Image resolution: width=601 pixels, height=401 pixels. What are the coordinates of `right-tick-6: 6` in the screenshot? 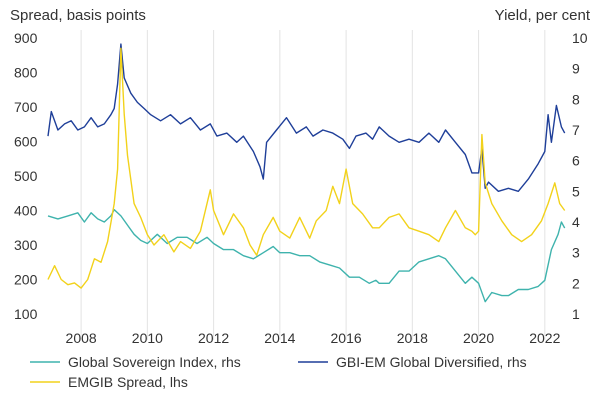 It's located at (576, 161).